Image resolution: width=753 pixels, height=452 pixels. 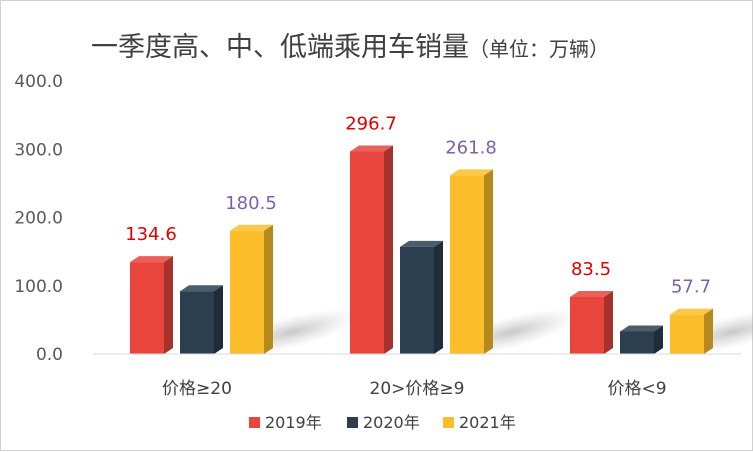 What do you see at coordinates (691, 287) in the screenshot?
I see `data-label: 57.7` at bounding box center [691, 287].